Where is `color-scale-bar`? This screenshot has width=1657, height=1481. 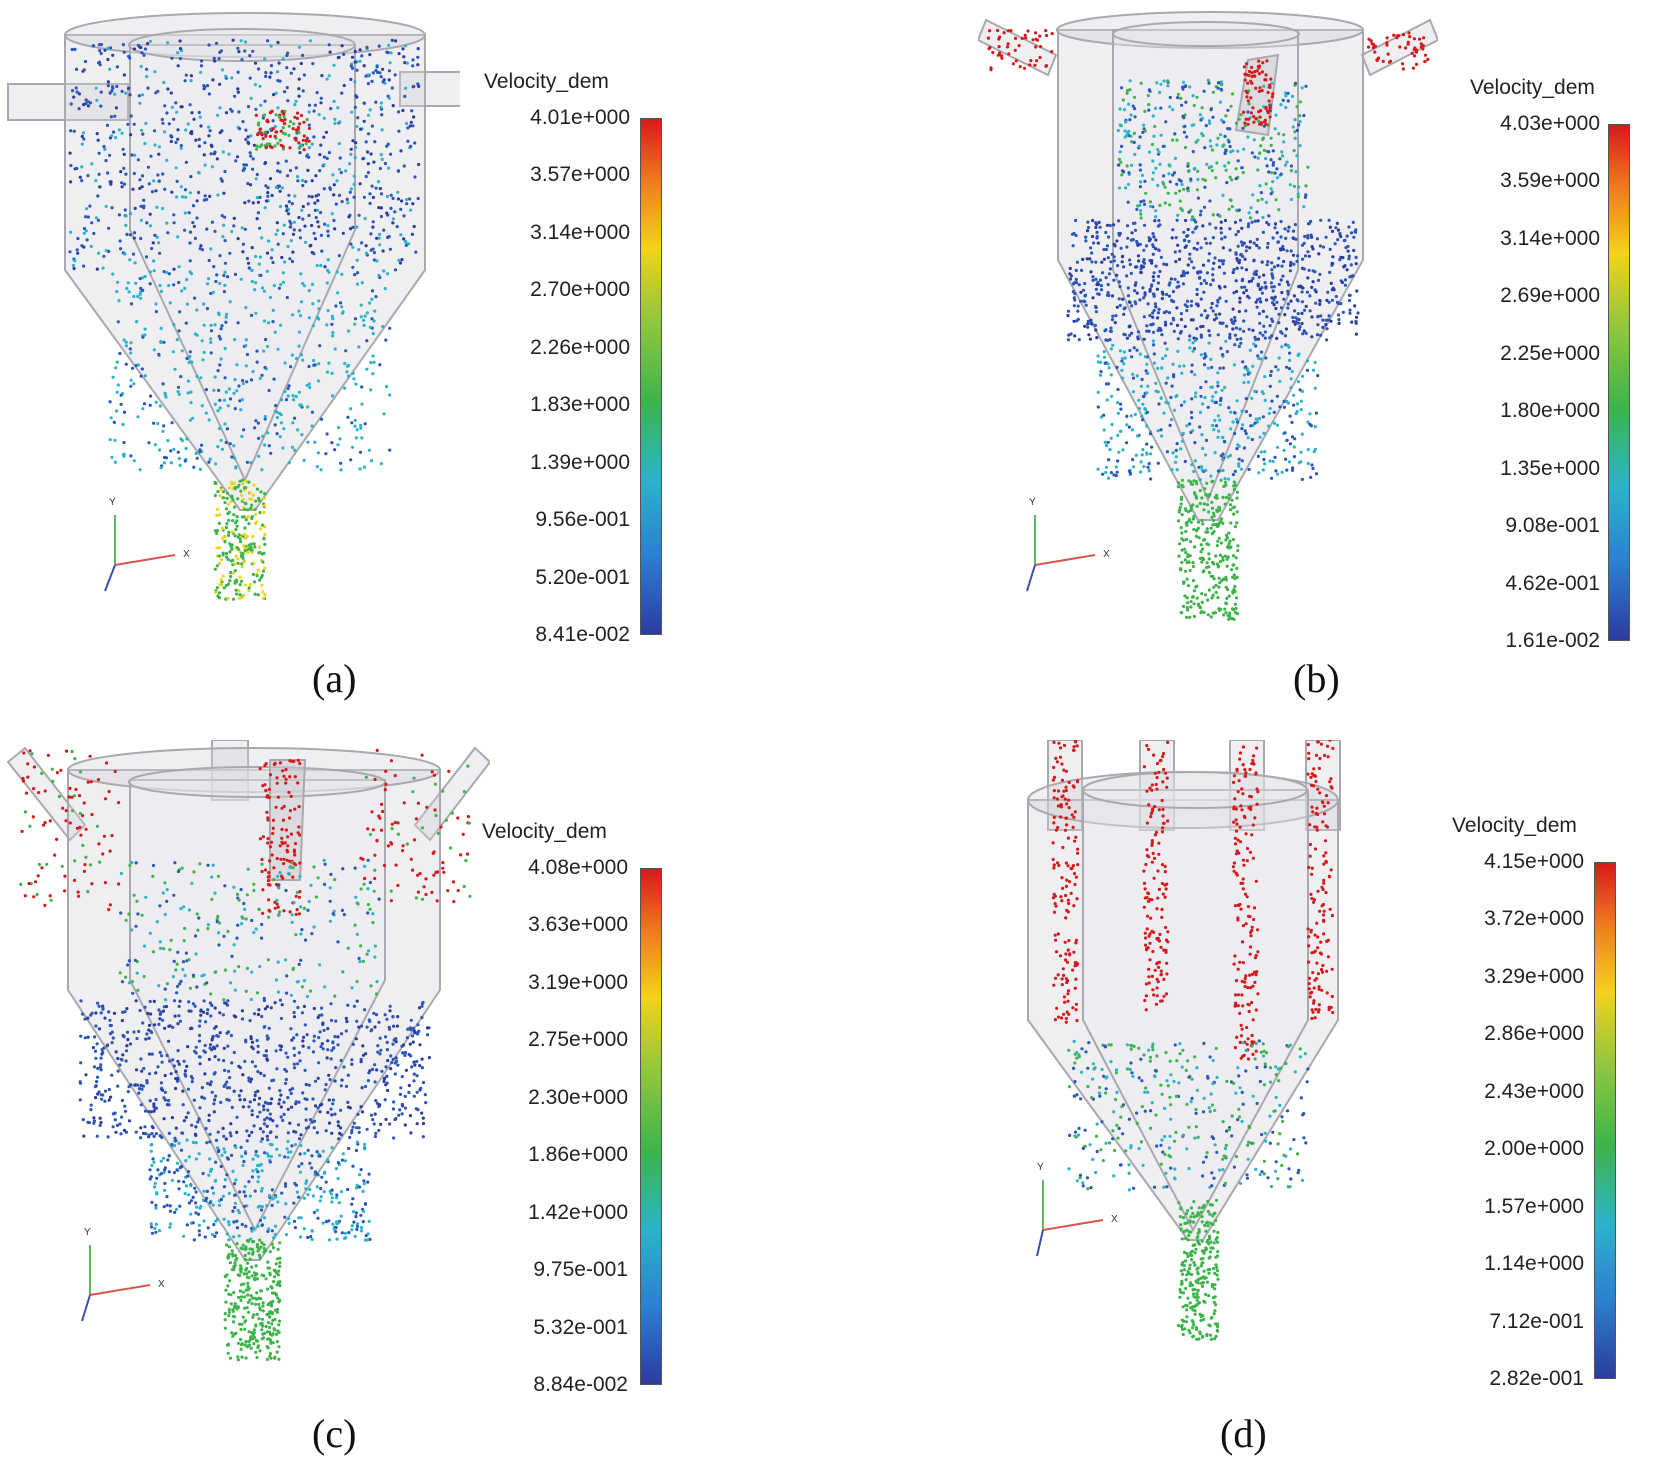
color-scale-bar is located at coordinates (651, 376).